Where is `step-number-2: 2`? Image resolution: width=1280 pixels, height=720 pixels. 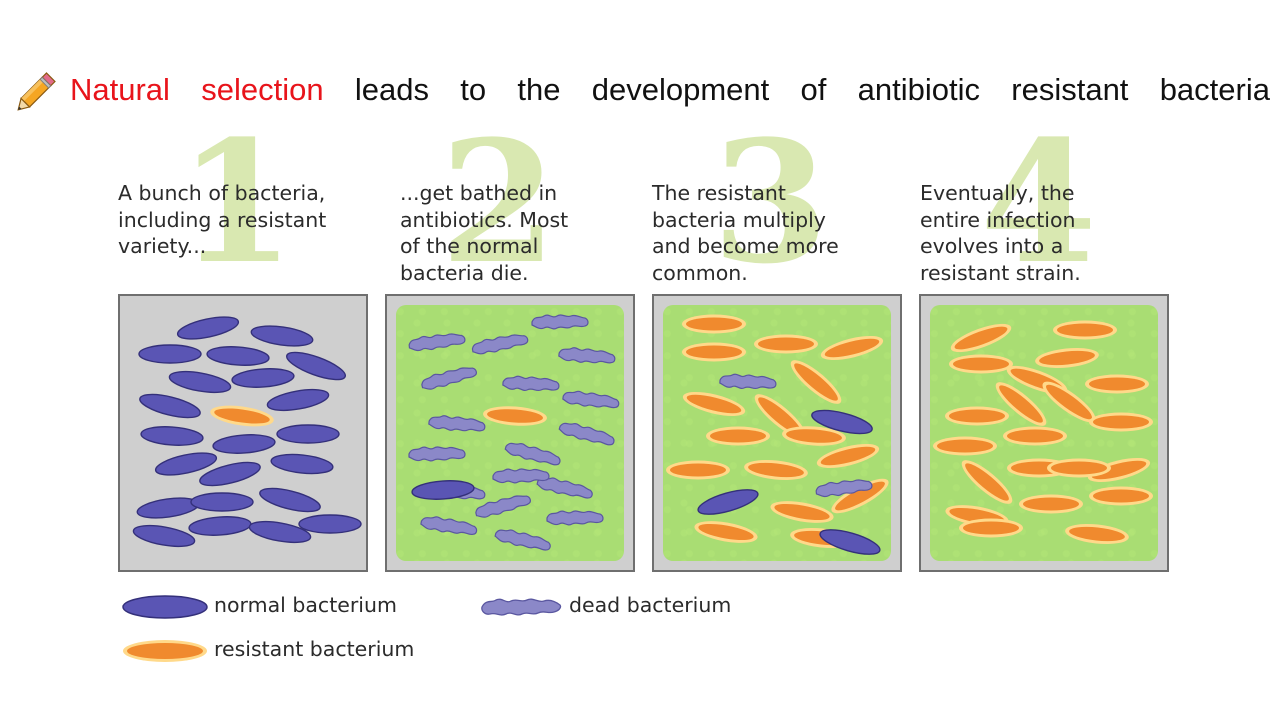
step-number-2: 2 is located at coordinates (498, 202).